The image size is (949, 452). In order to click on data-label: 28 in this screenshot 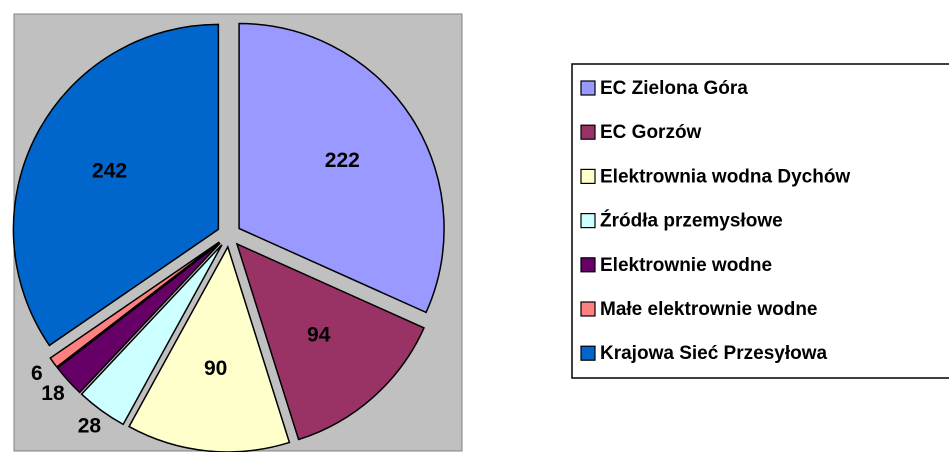, I will do `click(90, 426)`.